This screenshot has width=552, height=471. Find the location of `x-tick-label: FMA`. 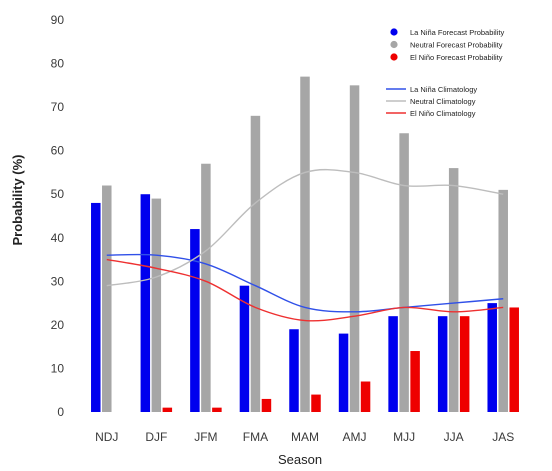

x-tick-label: FMA is located at coordinates (255, 437).